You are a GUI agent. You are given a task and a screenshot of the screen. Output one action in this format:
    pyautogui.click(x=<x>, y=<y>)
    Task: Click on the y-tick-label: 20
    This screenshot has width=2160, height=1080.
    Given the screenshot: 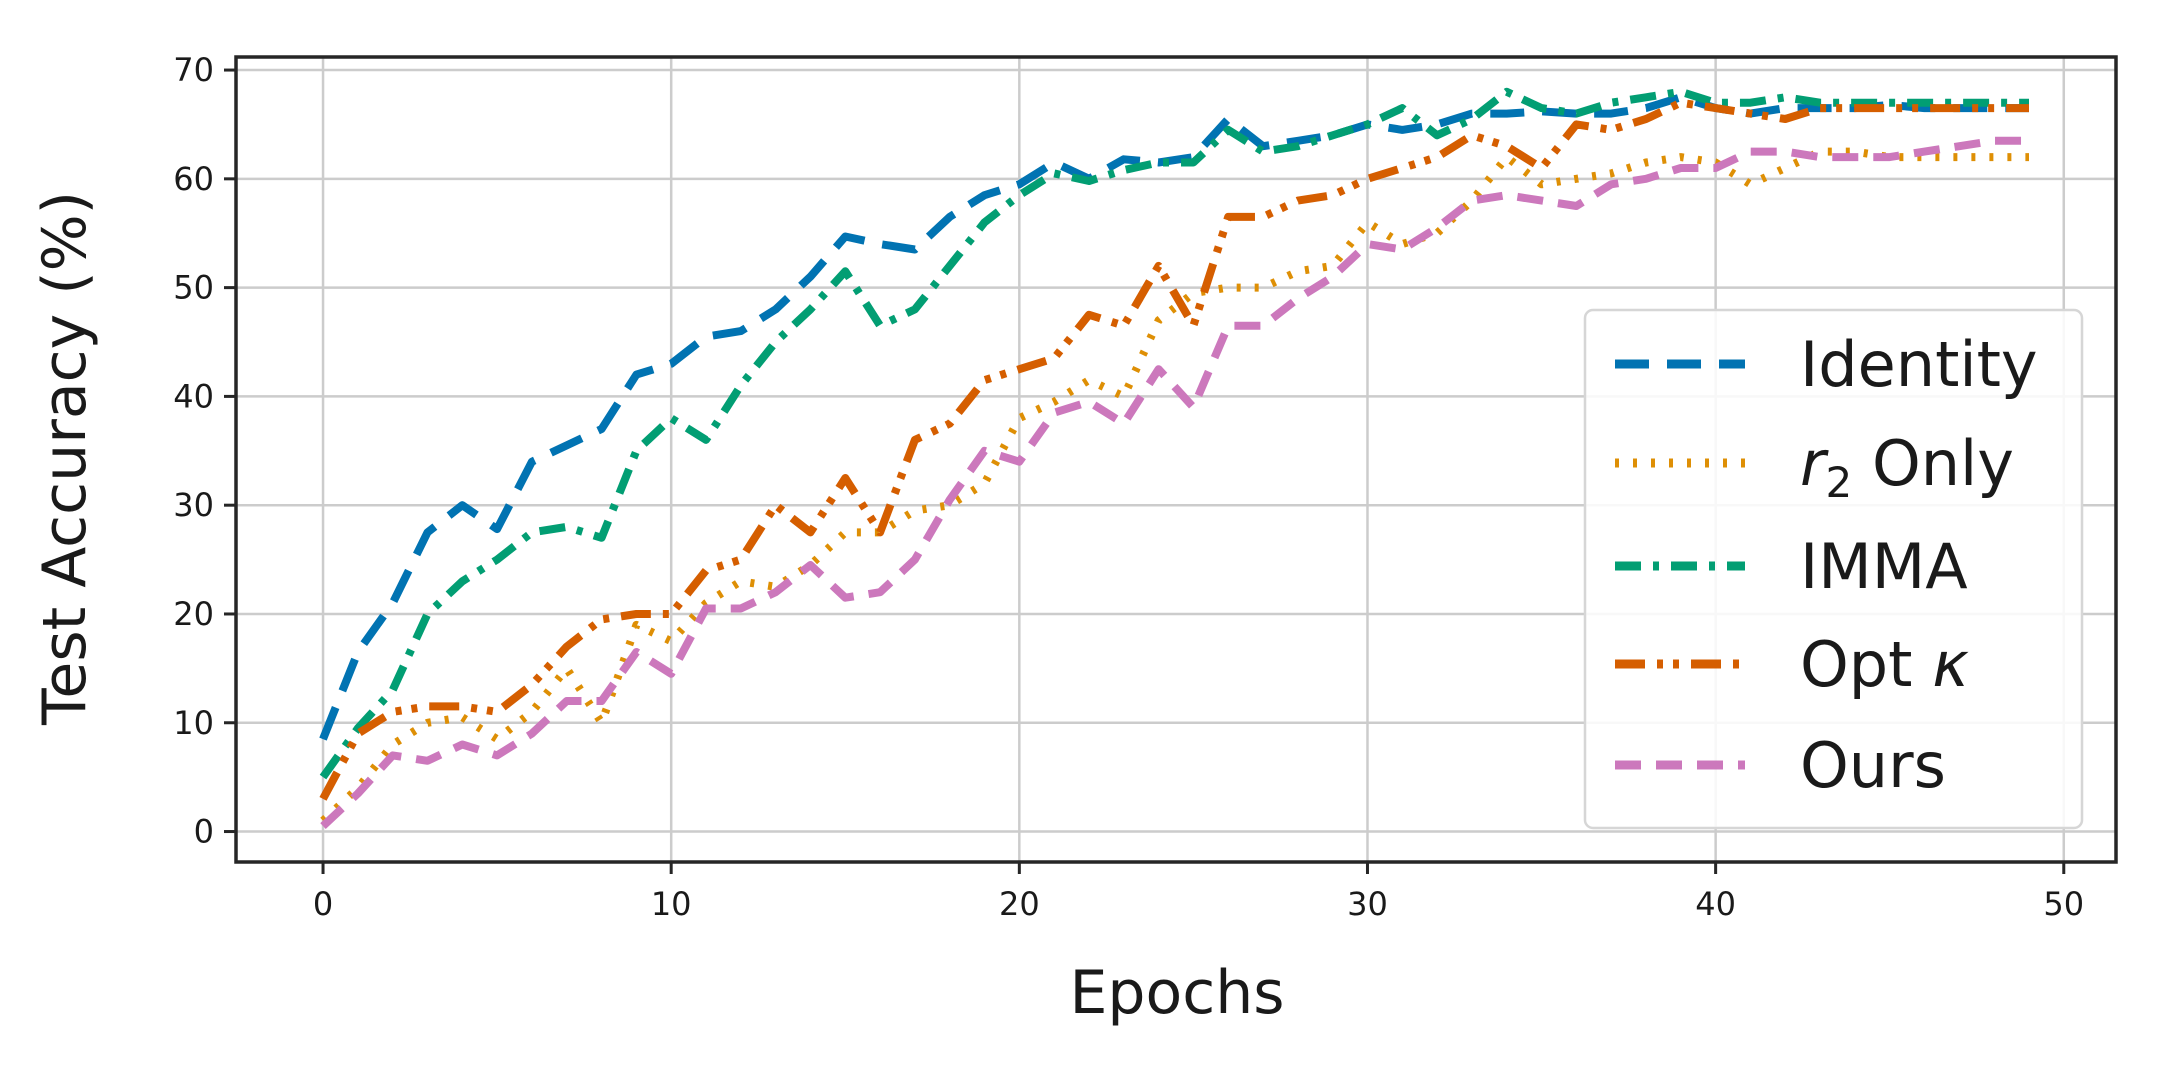 What is the action you would take?
    pyautogui.click(x=193, y=614)
    